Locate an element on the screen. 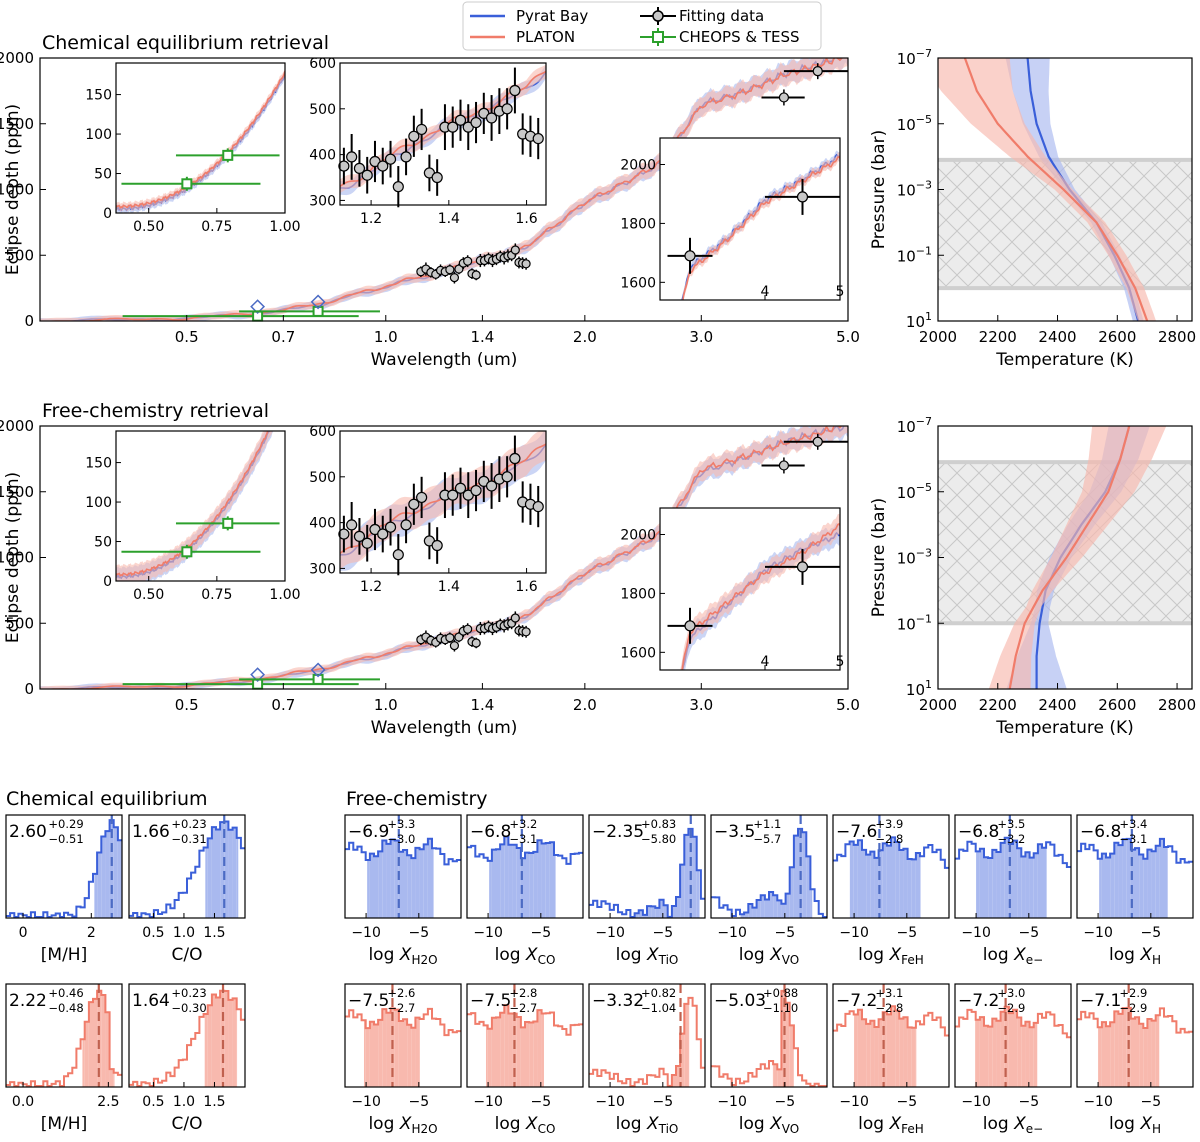 The width and height of the screenshot is (1200, 1142). x-tick-label: 1.0 is located at coordinates (386, 337).